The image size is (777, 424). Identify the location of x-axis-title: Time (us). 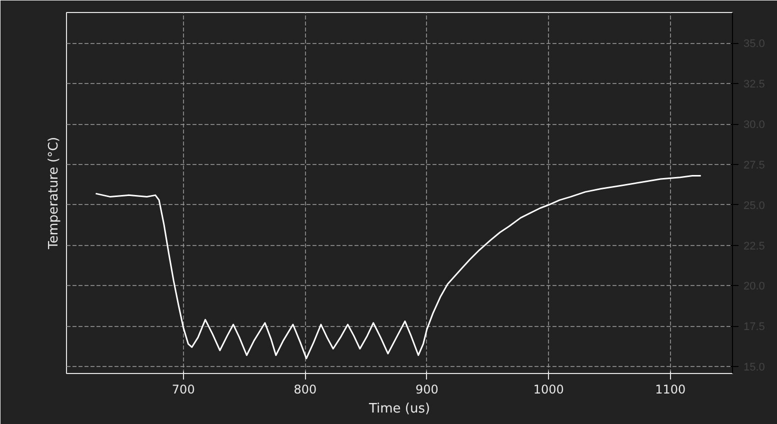
(399, 409).